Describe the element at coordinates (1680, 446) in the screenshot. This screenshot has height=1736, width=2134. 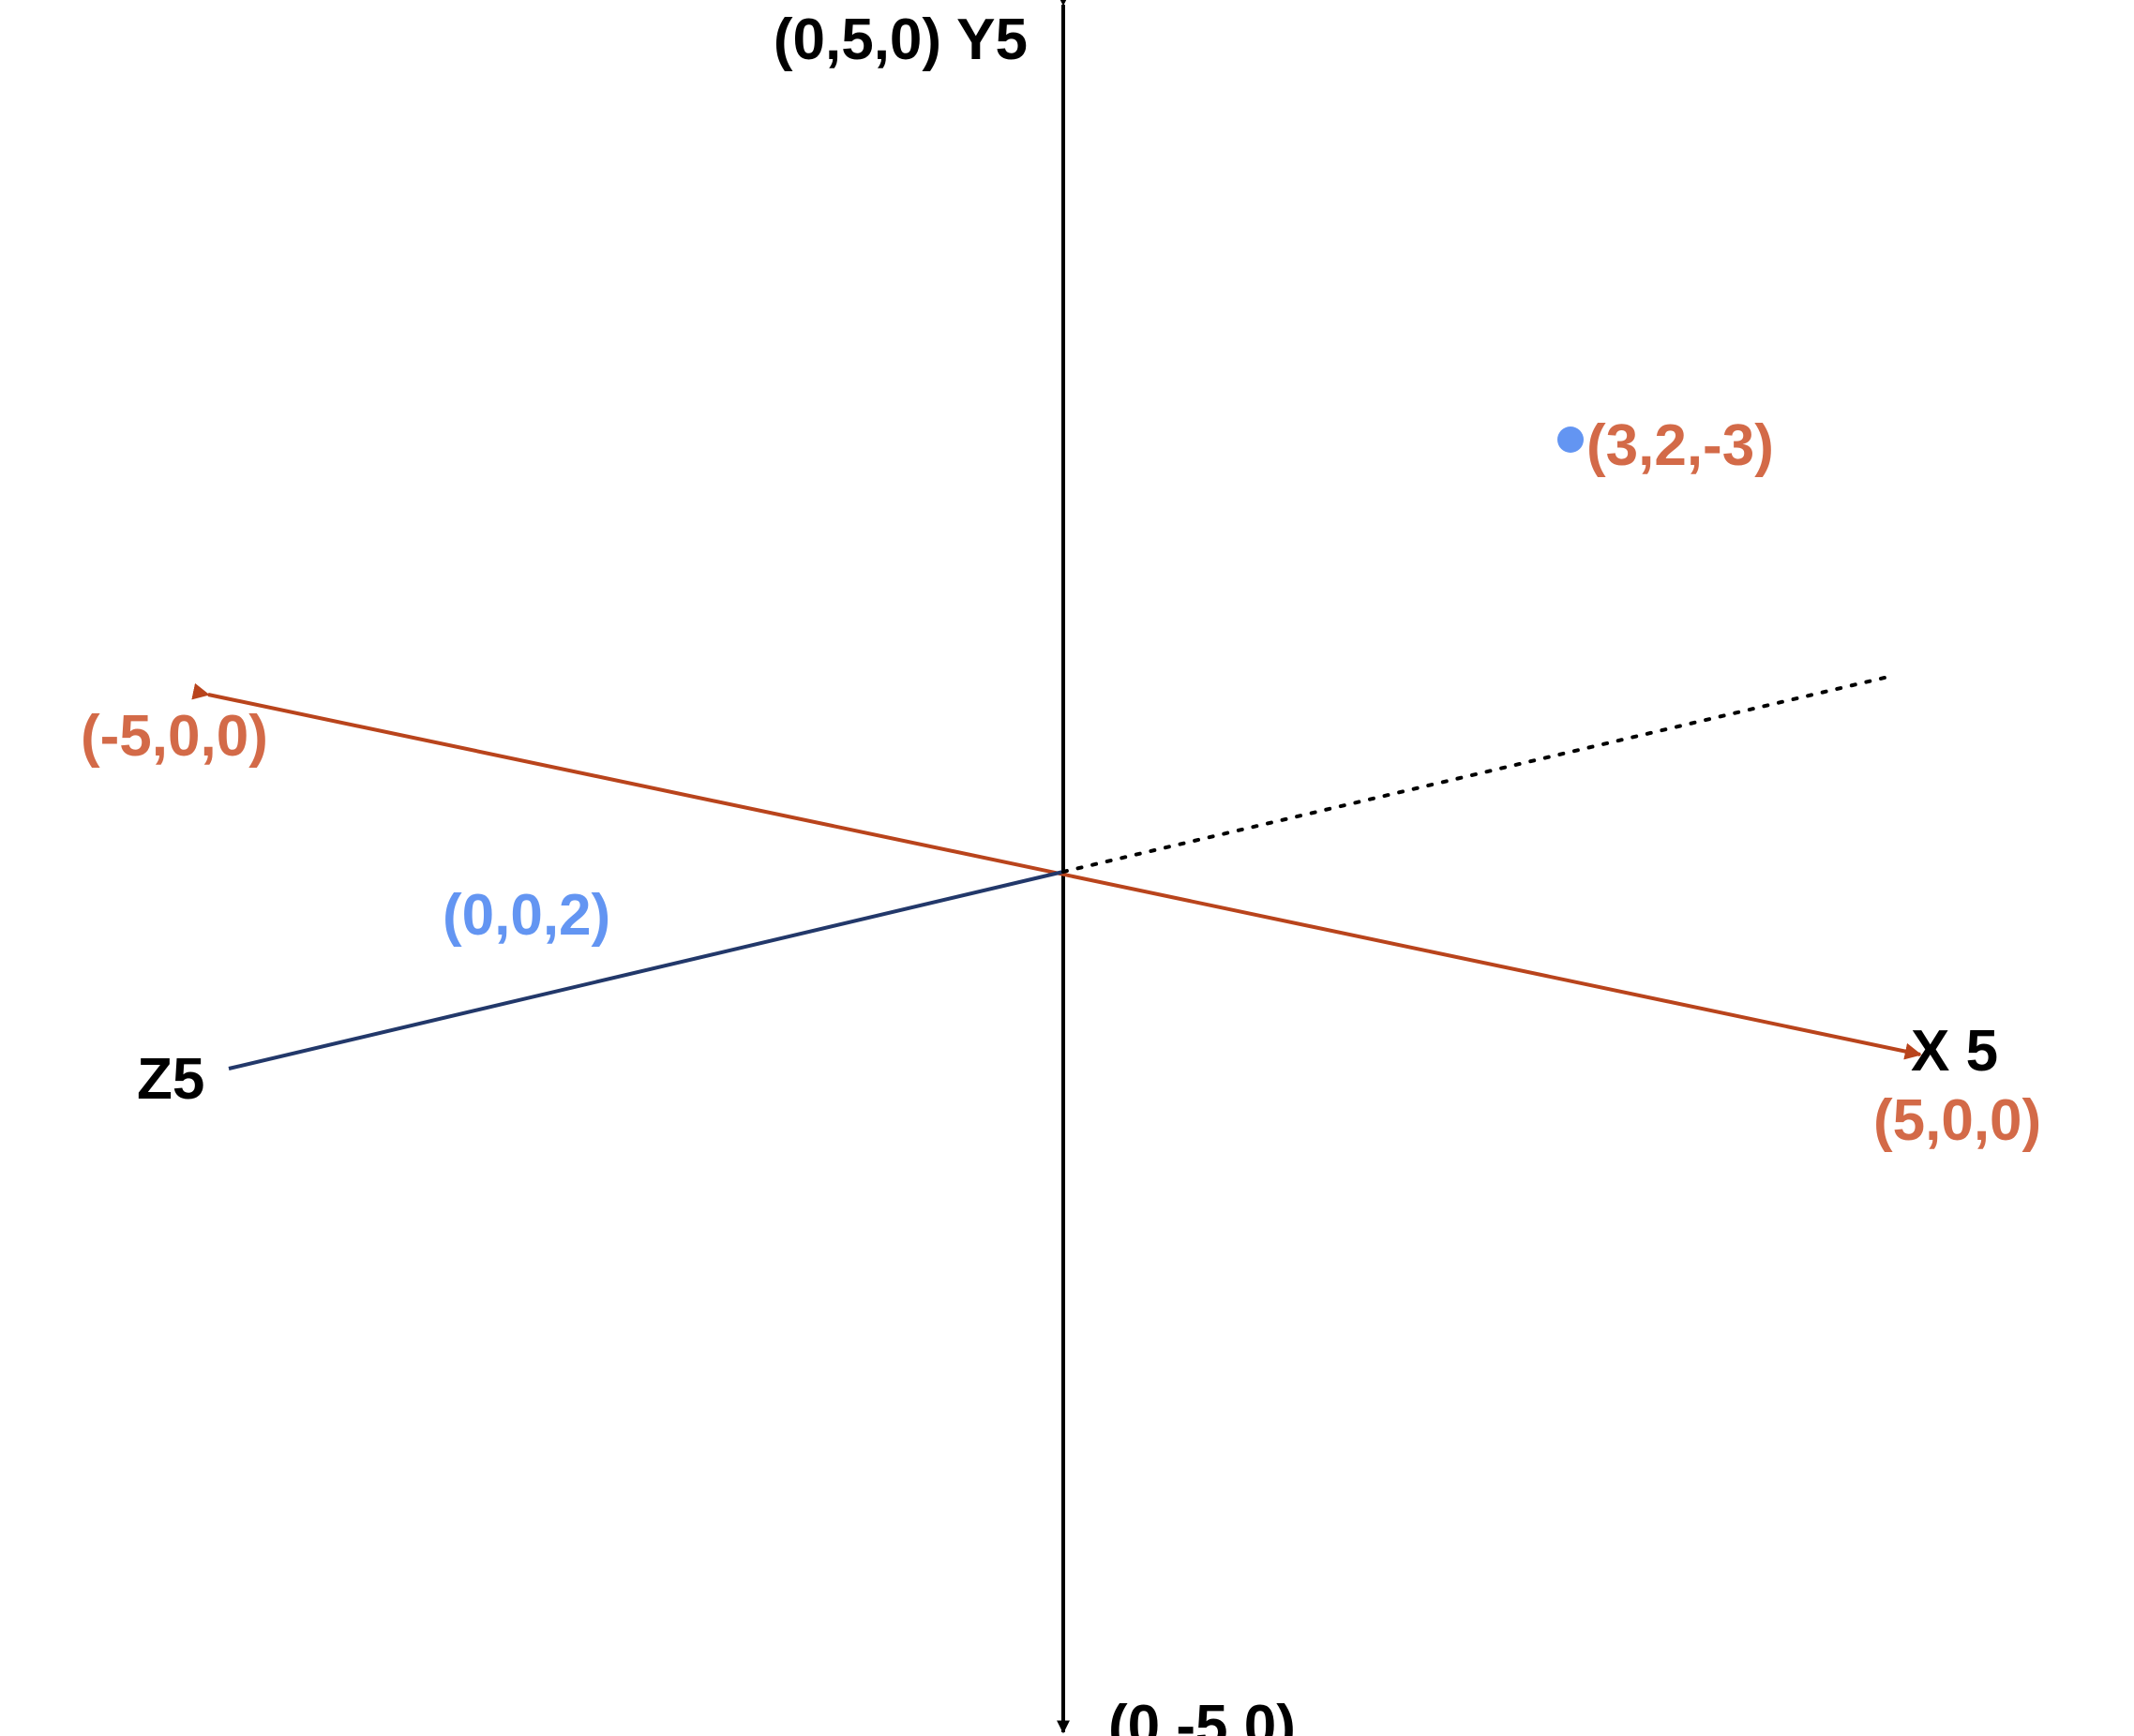
I see `point-label: (3,2,-3)` at that location.